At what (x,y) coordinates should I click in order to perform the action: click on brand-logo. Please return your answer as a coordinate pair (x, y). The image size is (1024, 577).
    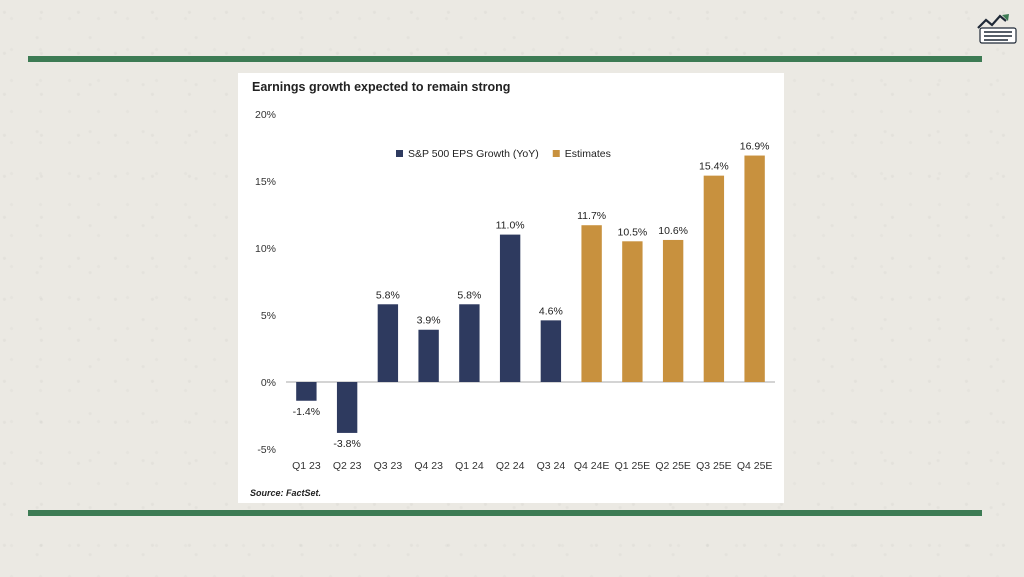
    Looking at the image, I should click on (998, 29).